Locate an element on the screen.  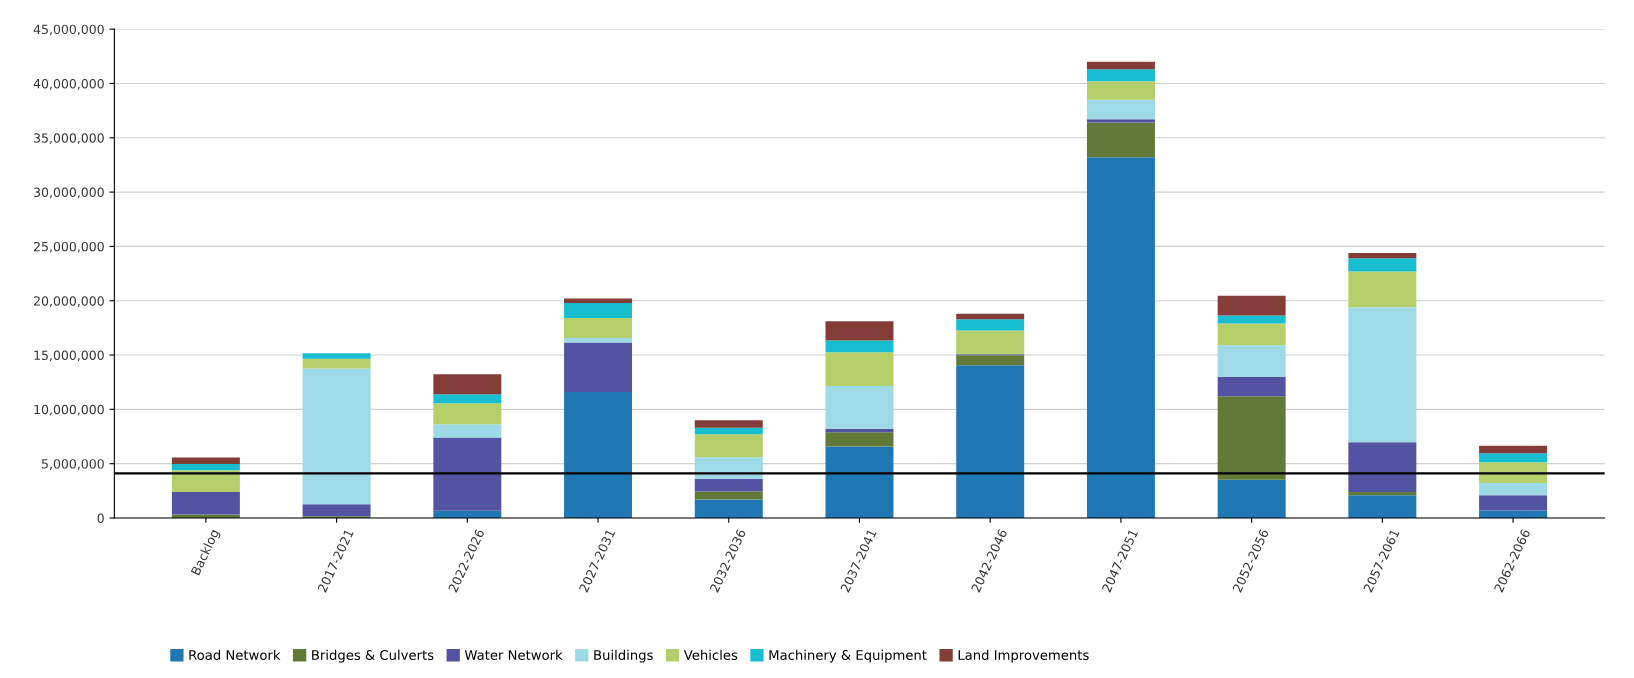
y-tick-label: 45,000,000 is located at coordinates (68, 30).